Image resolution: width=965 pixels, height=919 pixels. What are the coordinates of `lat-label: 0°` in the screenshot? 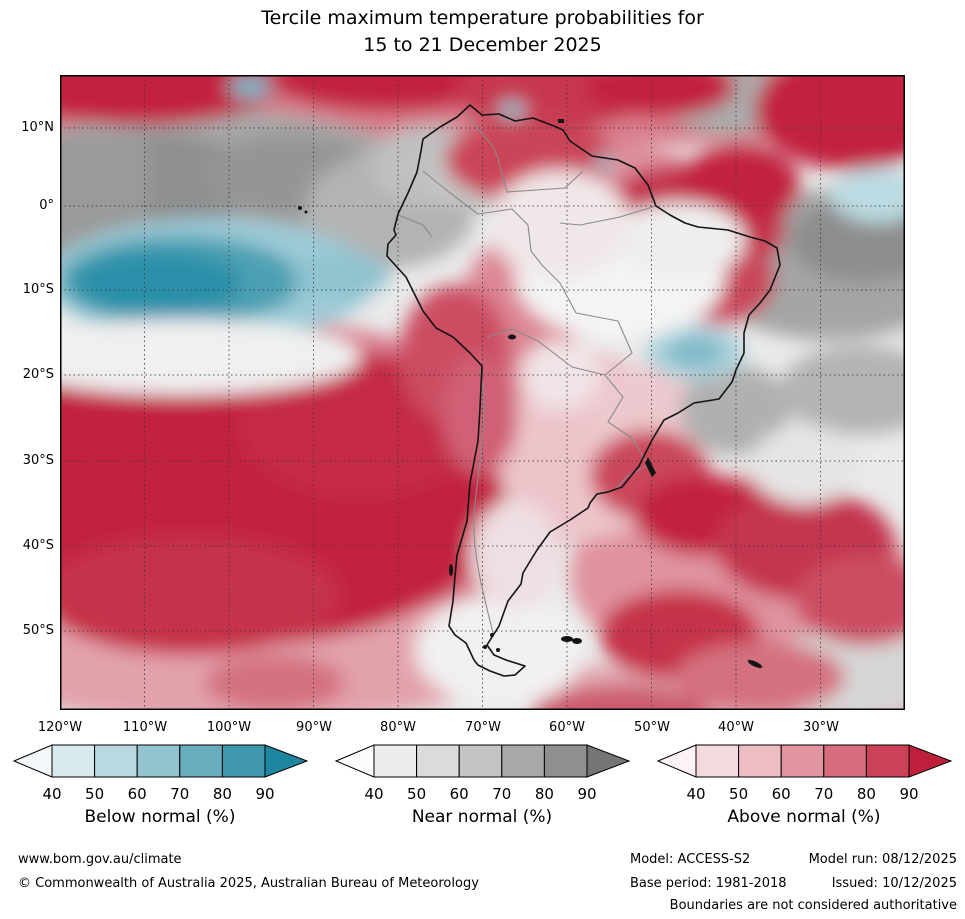 It's located at (46, 205).